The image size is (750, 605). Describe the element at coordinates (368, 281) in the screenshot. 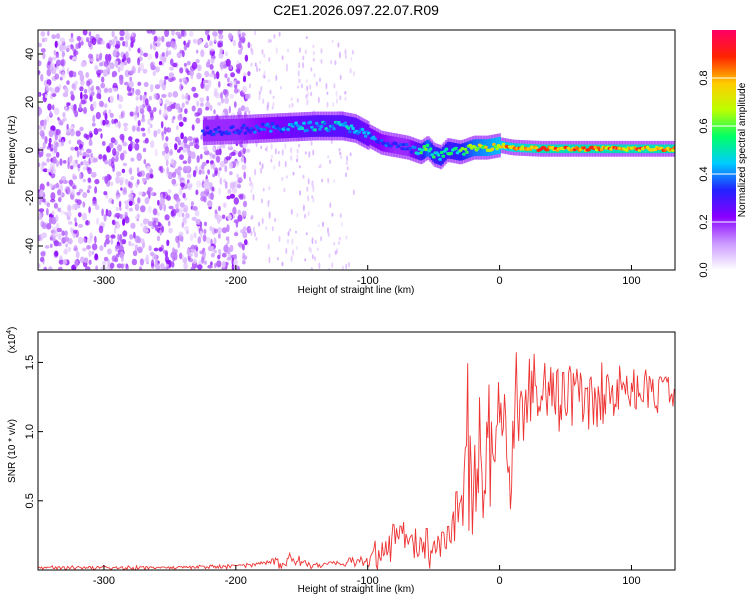

I see `x-tick-label: -100` at that location.